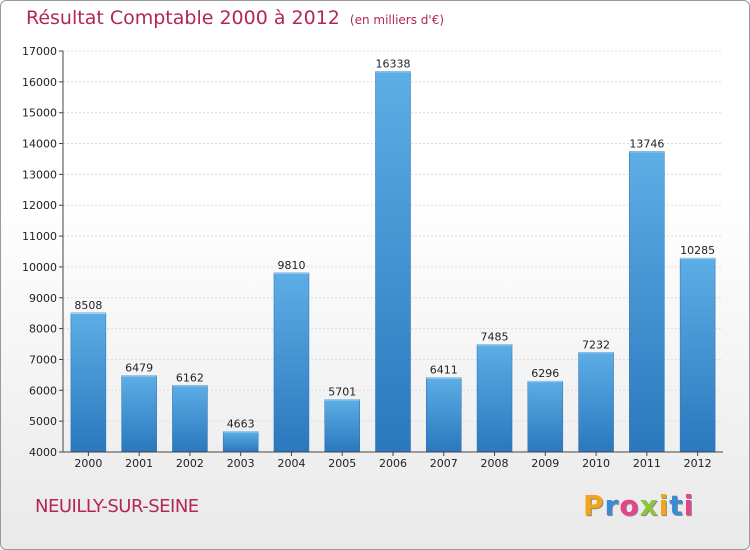  I want to click on data-label-2007: 6411, so click(444, 370).